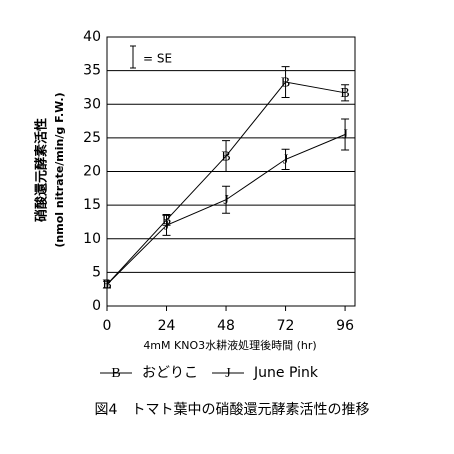 The height and width of the screenshot is (454, 454). I want to click on x-tick-label: 48, so click(226, 326).